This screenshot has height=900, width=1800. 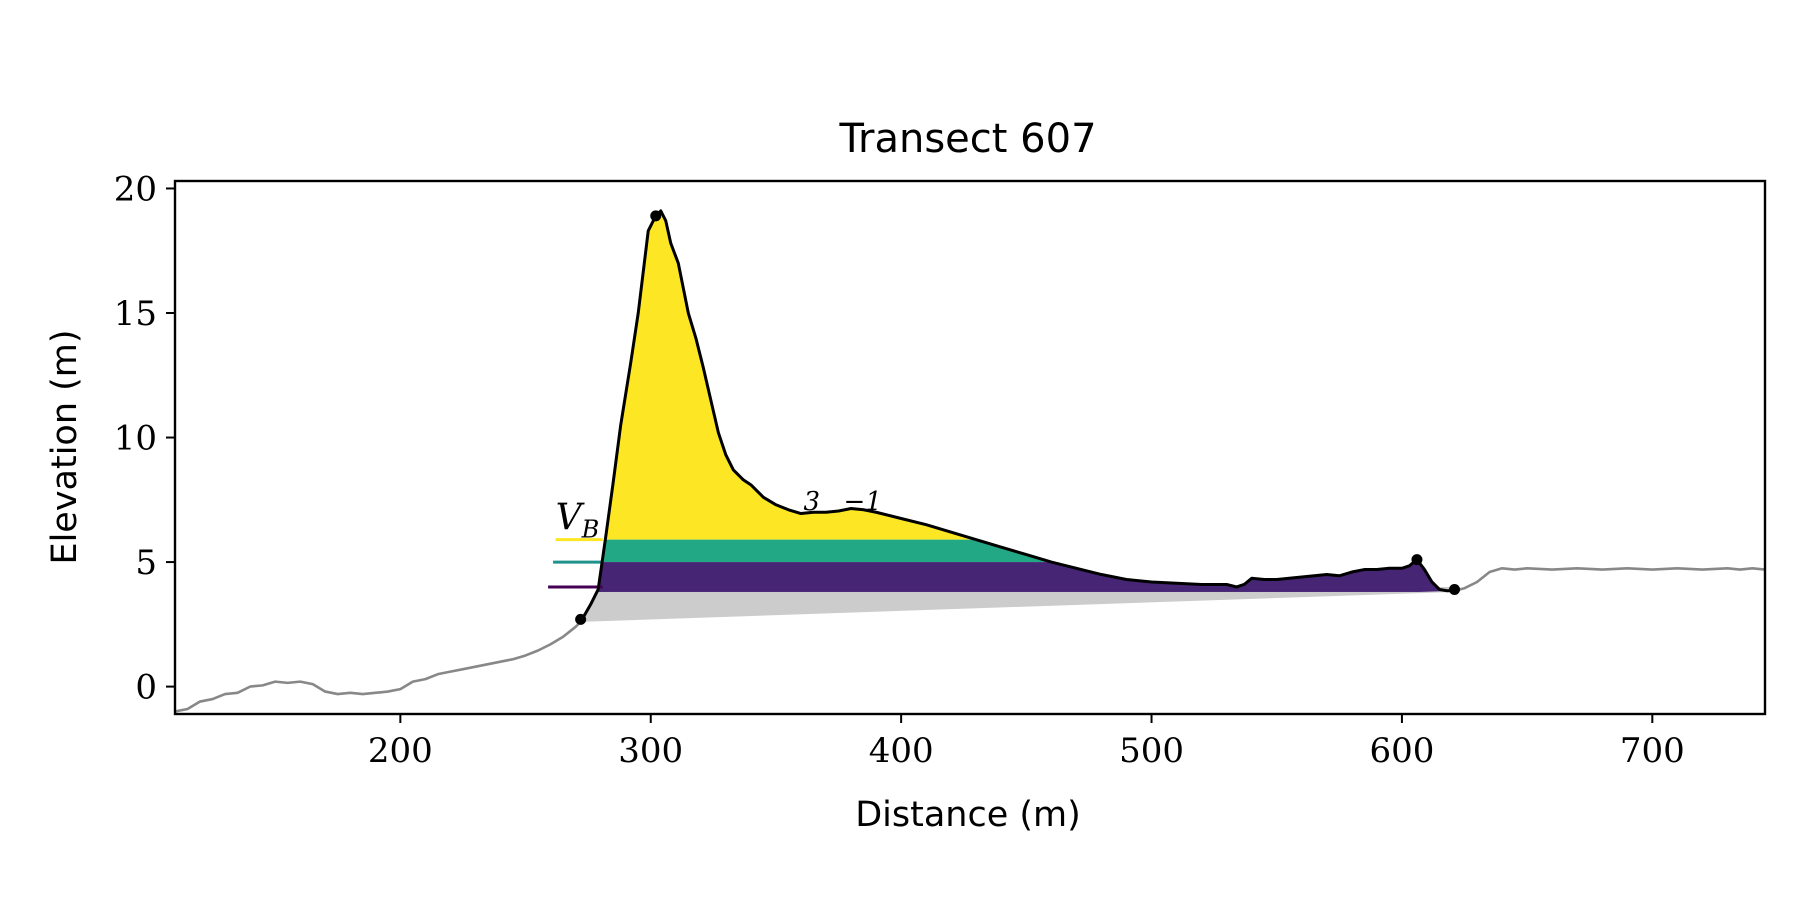 What do you see at coordinates (650, 751) in the screenshot?
I see `x-tick-label-1: 300` at bounding box center [650, 751].